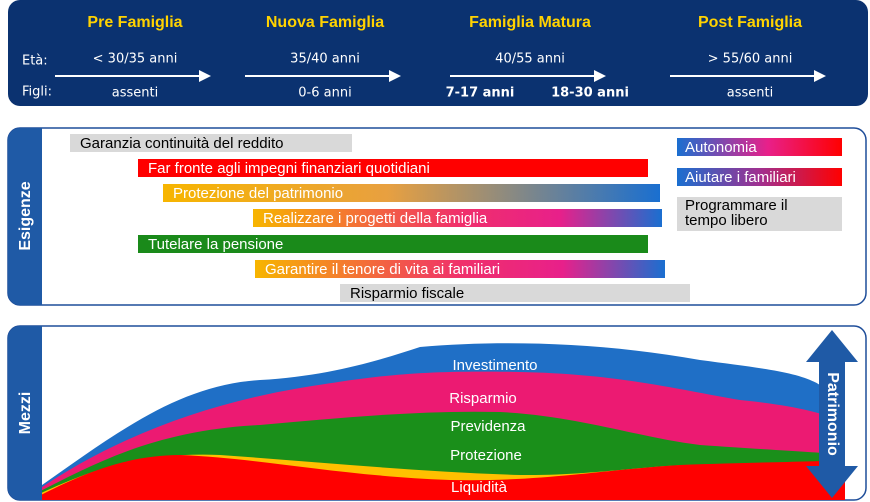  I want to click on layer-label: Previdenza, so click(488, 426).